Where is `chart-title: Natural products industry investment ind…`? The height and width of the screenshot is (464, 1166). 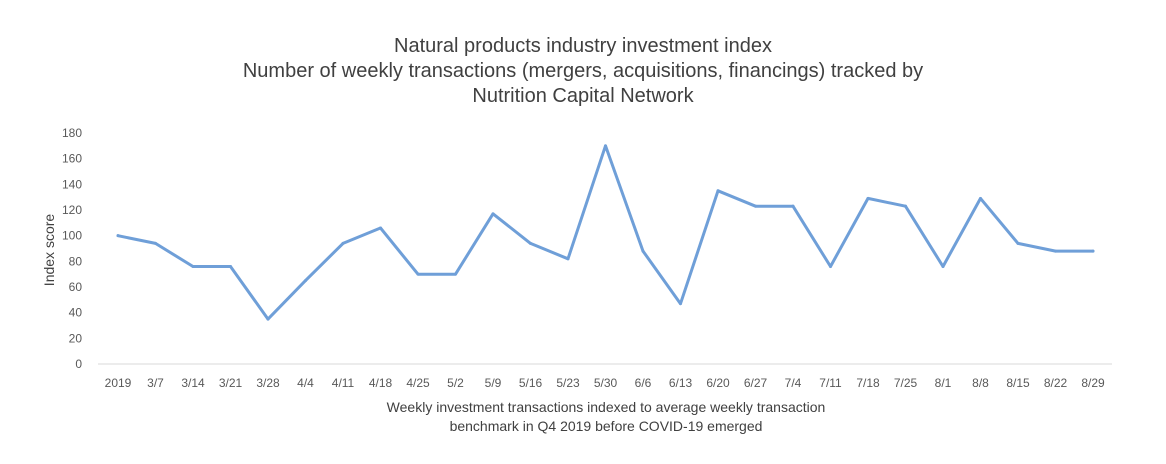 chart-title: Natural products industry investment ind… is located at coordinates (583, 46).